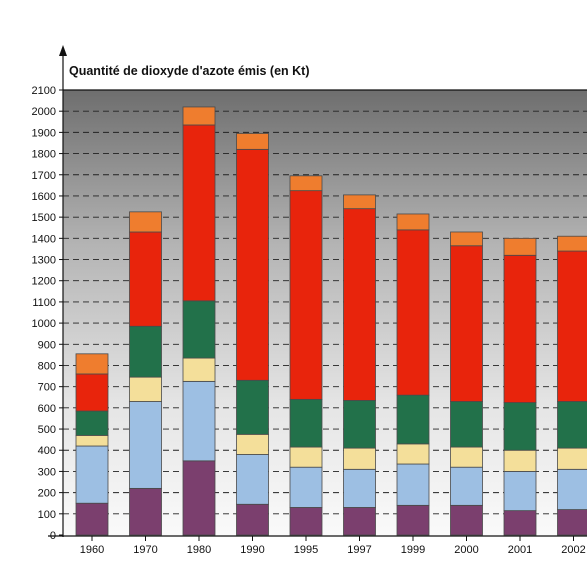  What do you see at coordinates (359, 550) in the screenshot?
I see `x-tick-label: 1997` at bounding box center [359, 550].